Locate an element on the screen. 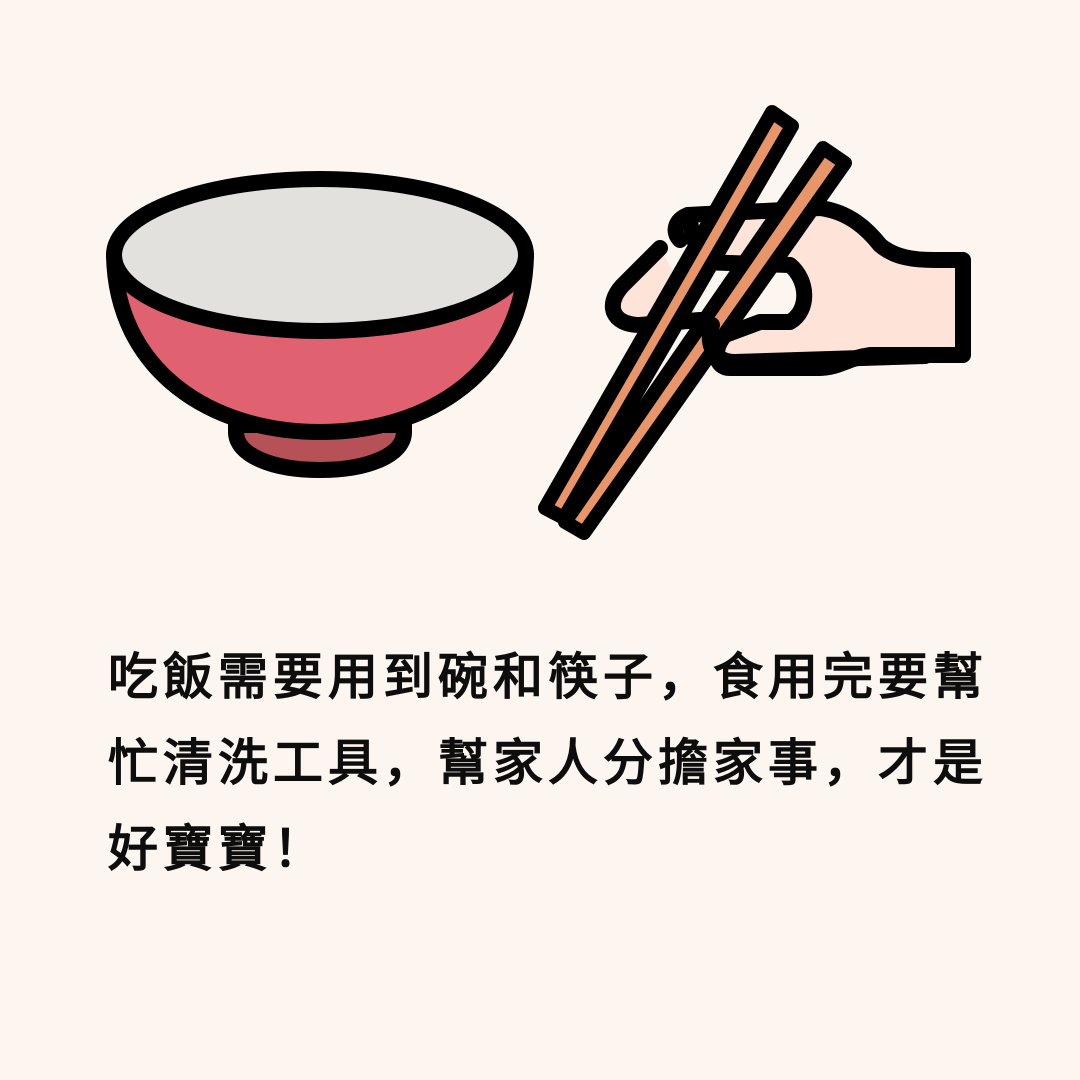 The height and width of the screenshot is (1080, 1080). caption-line-3: 好寶寶！ is located at coordinates (218, 849).